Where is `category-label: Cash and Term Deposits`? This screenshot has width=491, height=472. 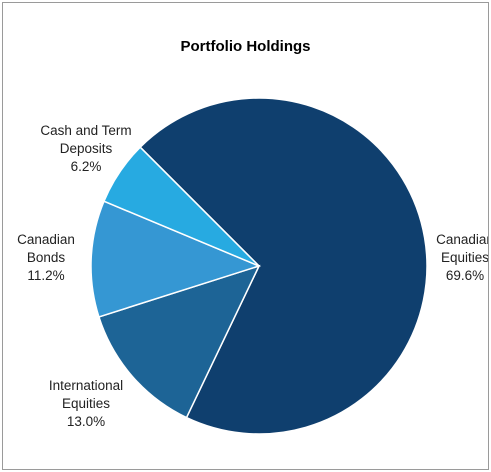 category-label: Cash and Term Deposits is located at coordinates (86, 139).